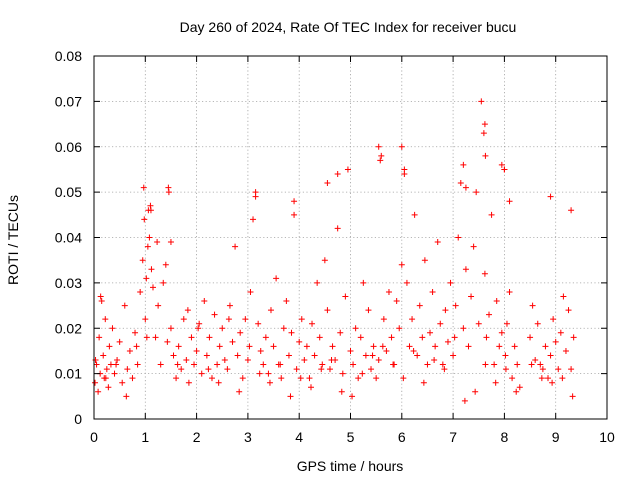 The image size is (640, 480). I want to click on x-tick-label: 1, so click(145, 437).